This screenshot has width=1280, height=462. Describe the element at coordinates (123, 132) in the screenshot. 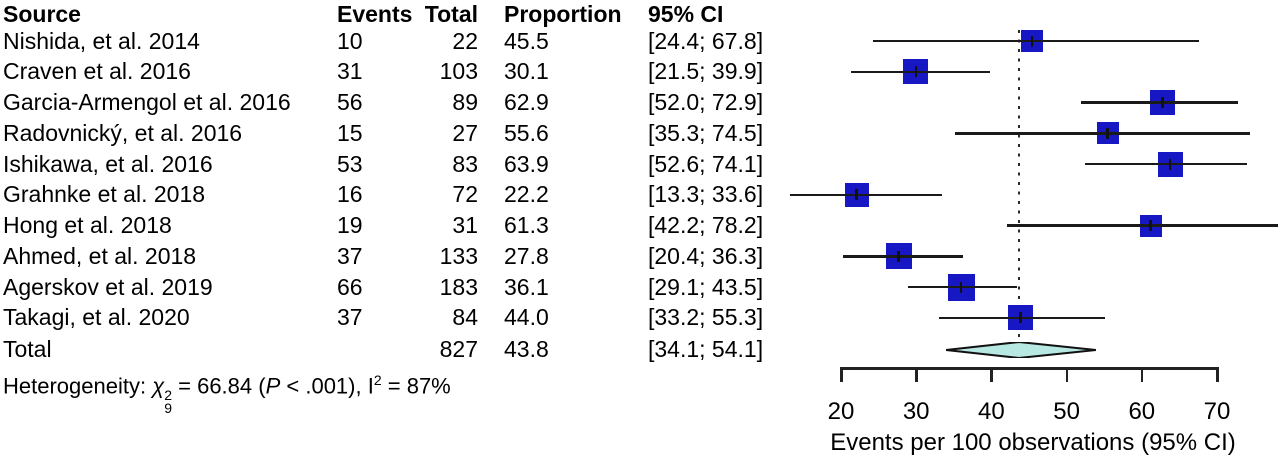

I see `source-row-3: Radovnický, et al. 2016` at that location.